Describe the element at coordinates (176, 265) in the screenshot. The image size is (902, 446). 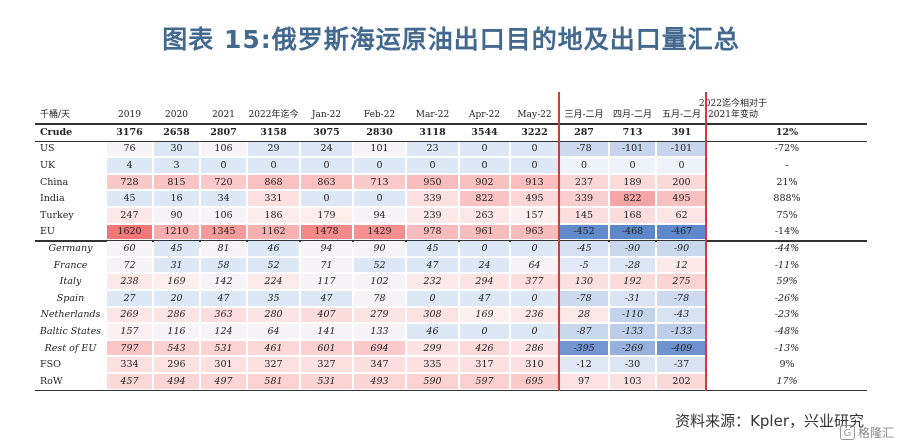
I see `table-cell: 31` at that location.